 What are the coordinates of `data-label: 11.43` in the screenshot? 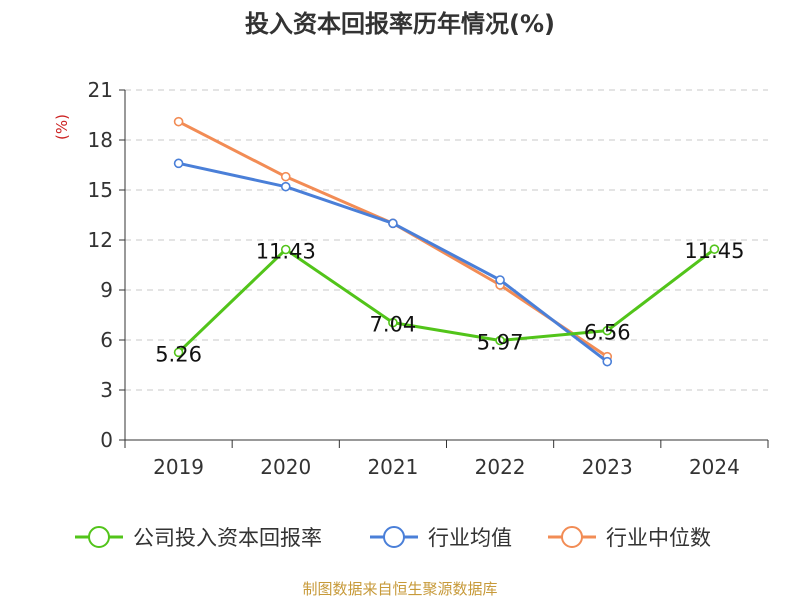 It's located at (286, 252).